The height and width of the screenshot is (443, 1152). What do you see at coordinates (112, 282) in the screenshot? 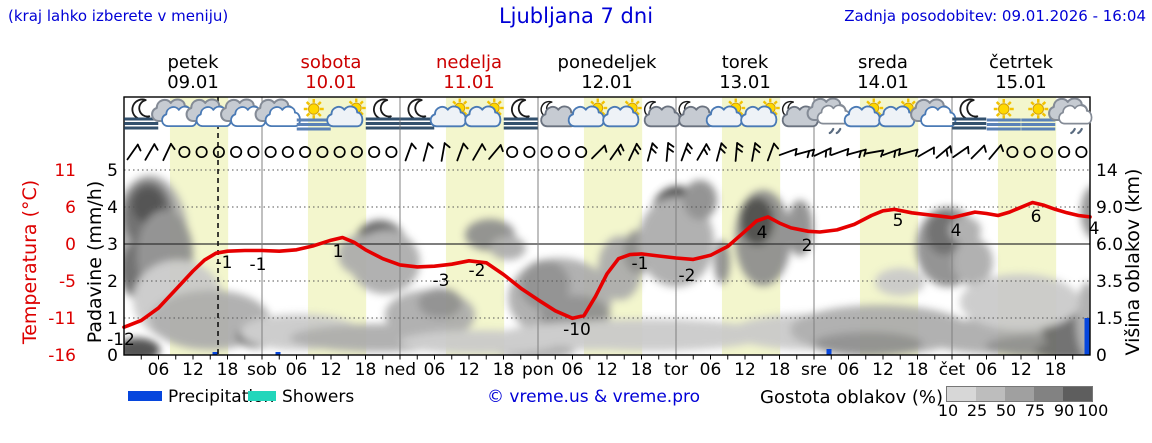
I see `precip-tick-label: 2` at bounding box center [112, 282].